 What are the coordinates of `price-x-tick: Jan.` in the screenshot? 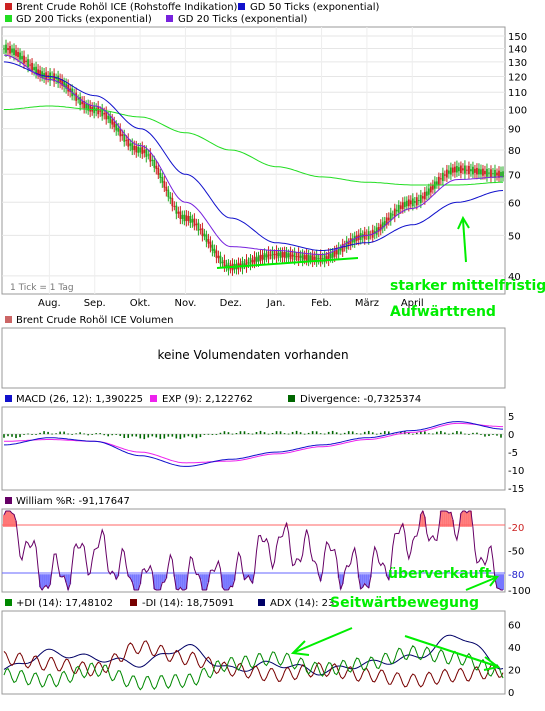 It's located at (276, 303).